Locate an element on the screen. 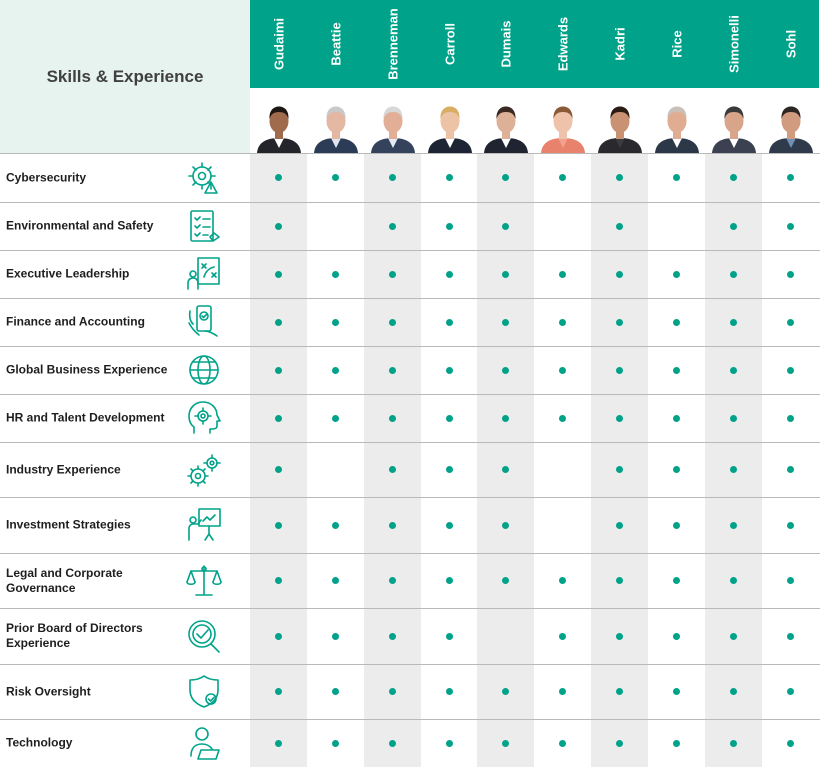 Image resolution: width=820 pixels, height=767 pixels. matrix-title-cell: Skills & Experience is located at coordinates (125, 76).